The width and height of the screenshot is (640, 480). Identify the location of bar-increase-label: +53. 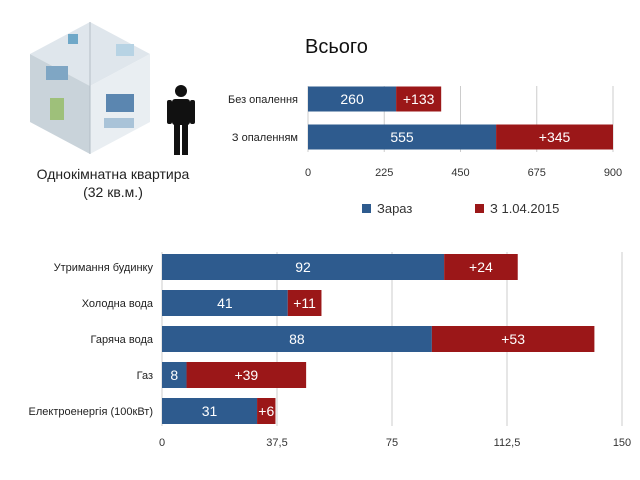
(513, 339).